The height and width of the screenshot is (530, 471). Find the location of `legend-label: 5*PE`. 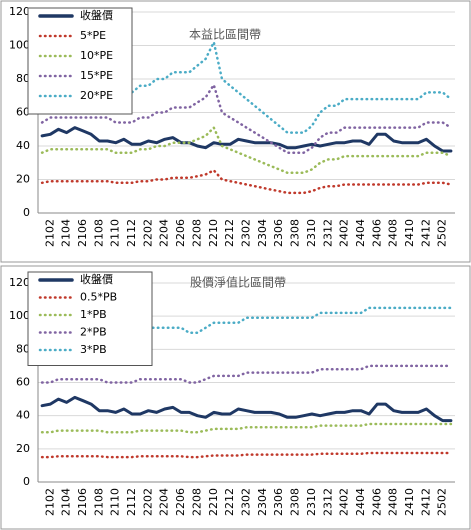

legend-label: 5*PE is located at coordinates (93, 35).